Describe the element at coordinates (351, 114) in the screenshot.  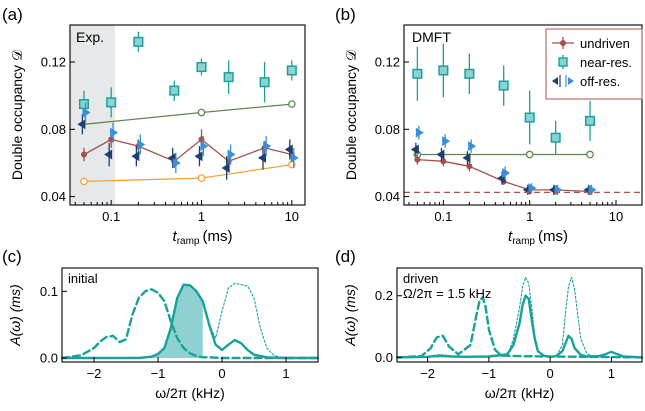
I see `panel-b-ylabel: Double occupancy 𝒟` at that location.